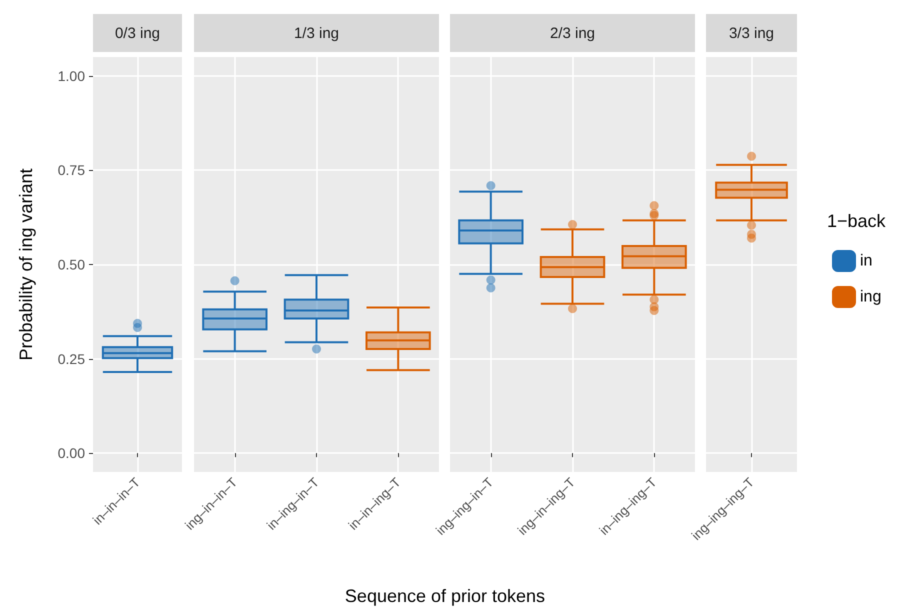  I want to click on y-tick-label: 0.75, so click(72, 170).